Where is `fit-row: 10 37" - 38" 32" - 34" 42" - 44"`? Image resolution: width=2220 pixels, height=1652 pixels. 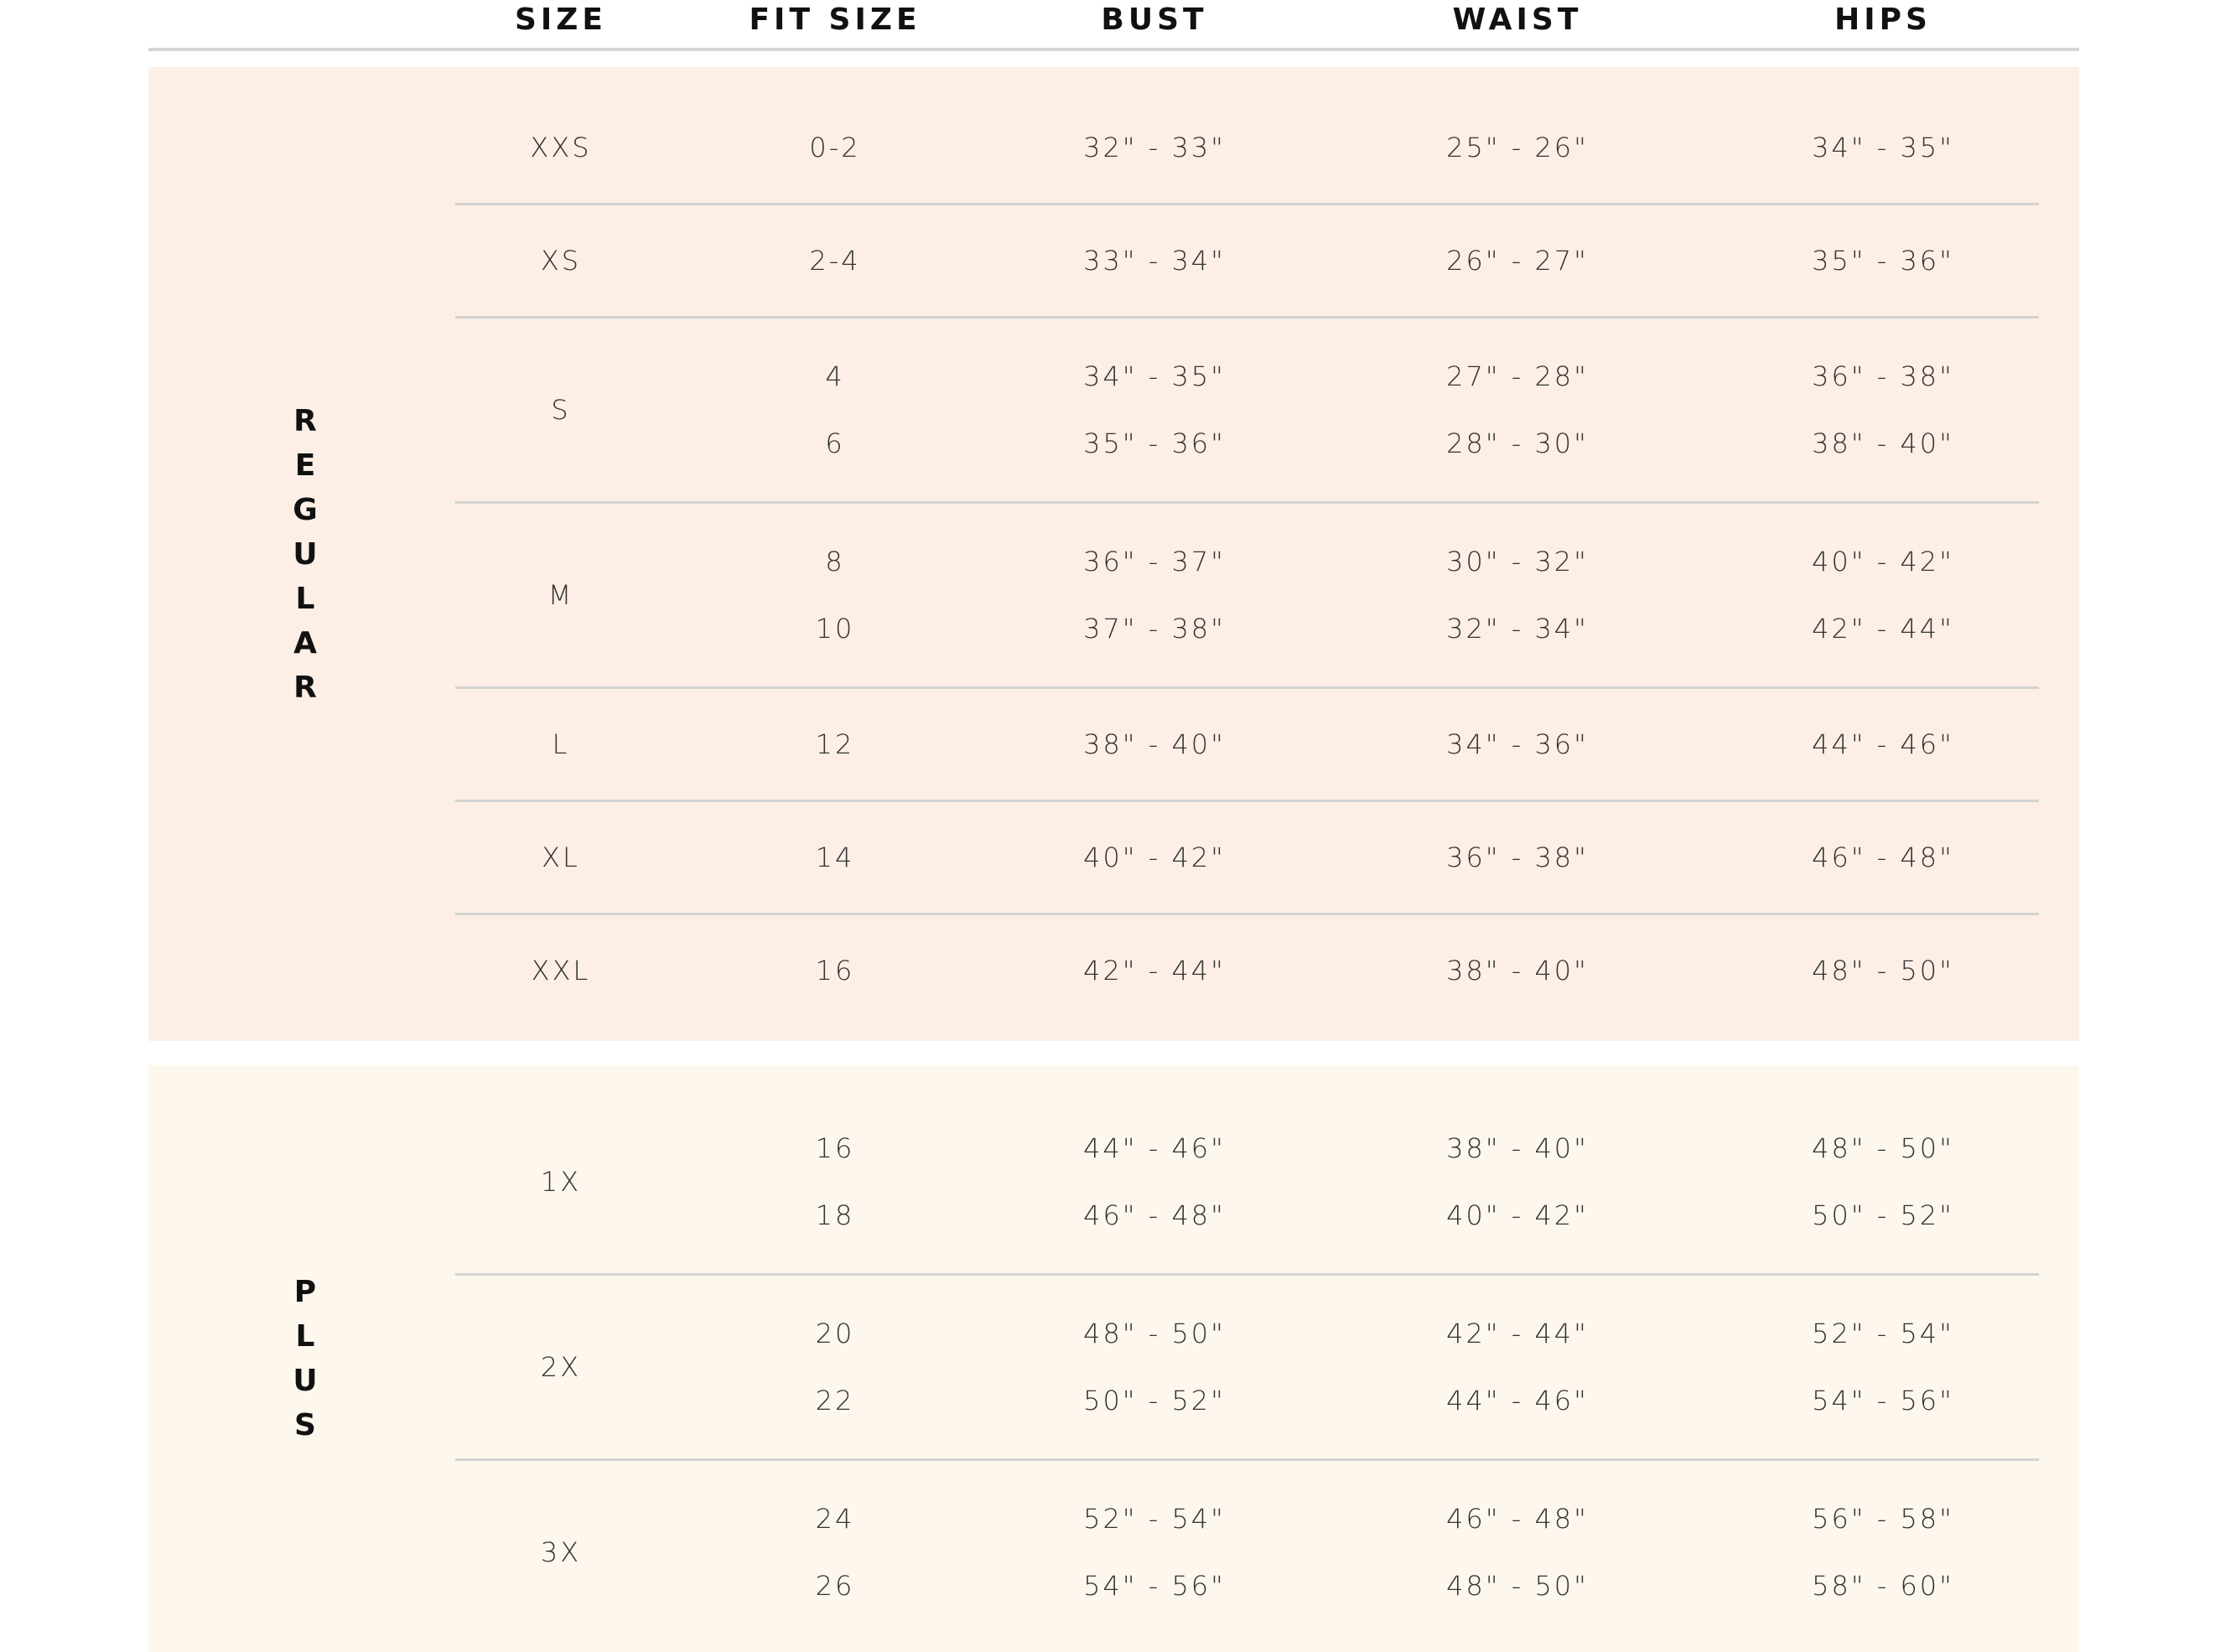 fit-row: 10 37" - 38" 32" - 34" 42" - 44" is located at coordinates (1247, 628).